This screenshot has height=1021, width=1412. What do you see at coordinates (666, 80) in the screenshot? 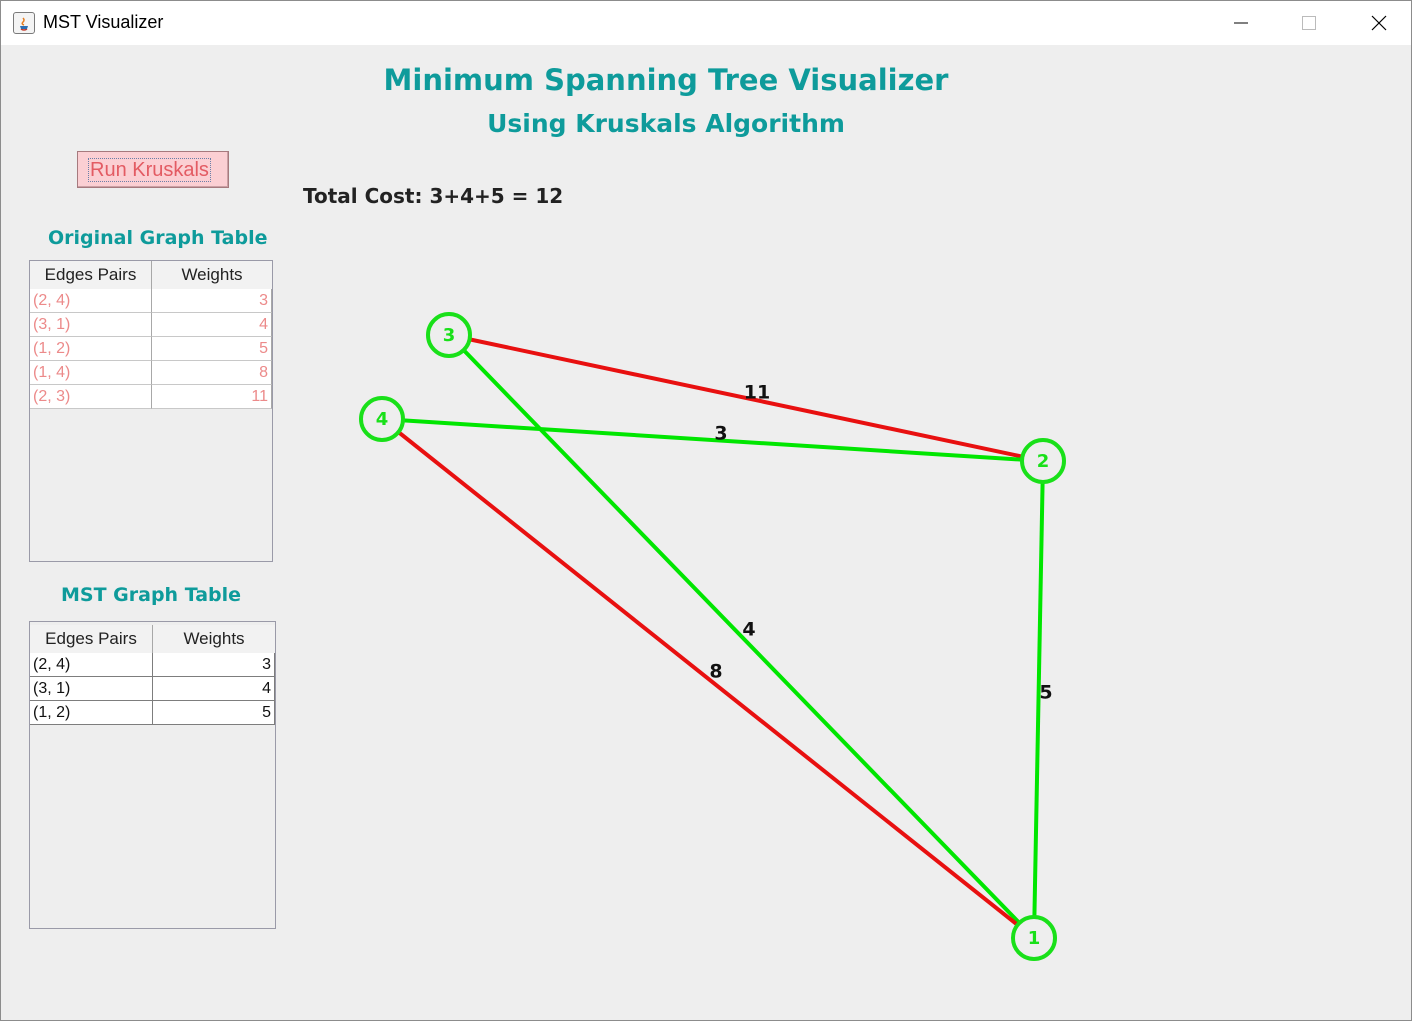
I see `page-title: Minimum Spanning Tree Visualizer` at bounding box center [666, 80].